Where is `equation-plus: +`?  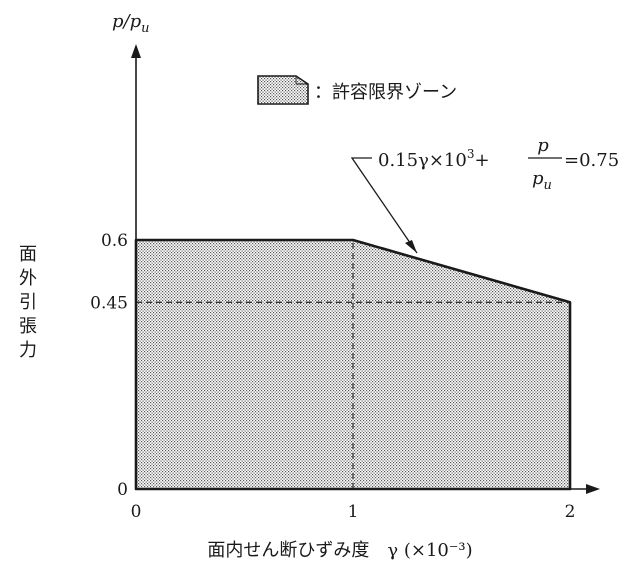
equation-plus: + is located at coordinates (481, 160).